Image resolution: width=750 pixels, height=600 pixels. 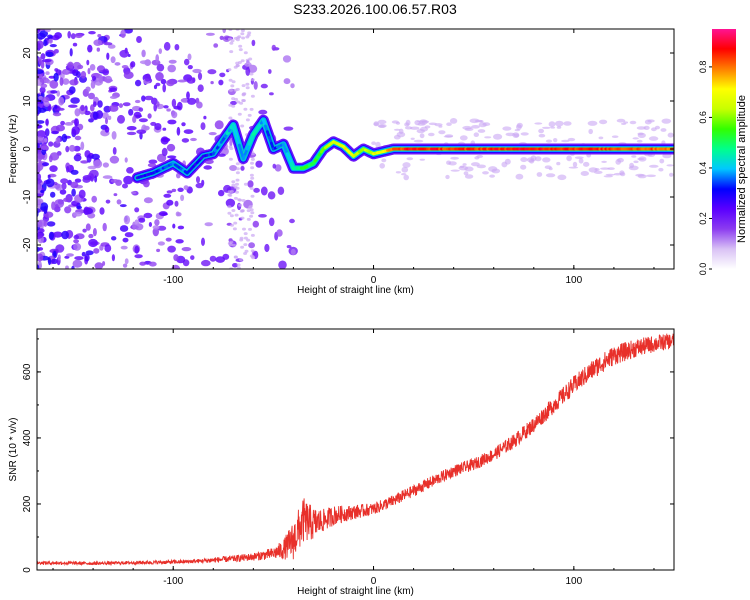 What do you see at coordinates (374, 280) in the screenshot?
I see `x-tick-label: 0` at bounding box center [374, 280].